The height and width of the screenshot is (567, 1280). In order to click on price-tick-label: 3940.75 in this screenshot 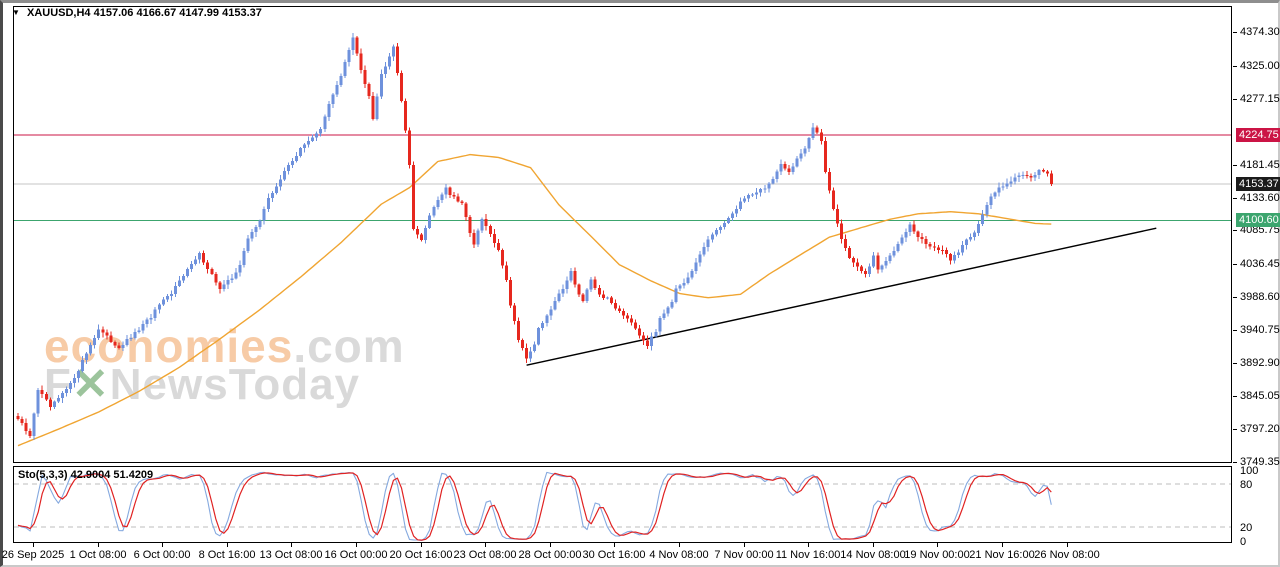, I will do `click(1260, 330)`.